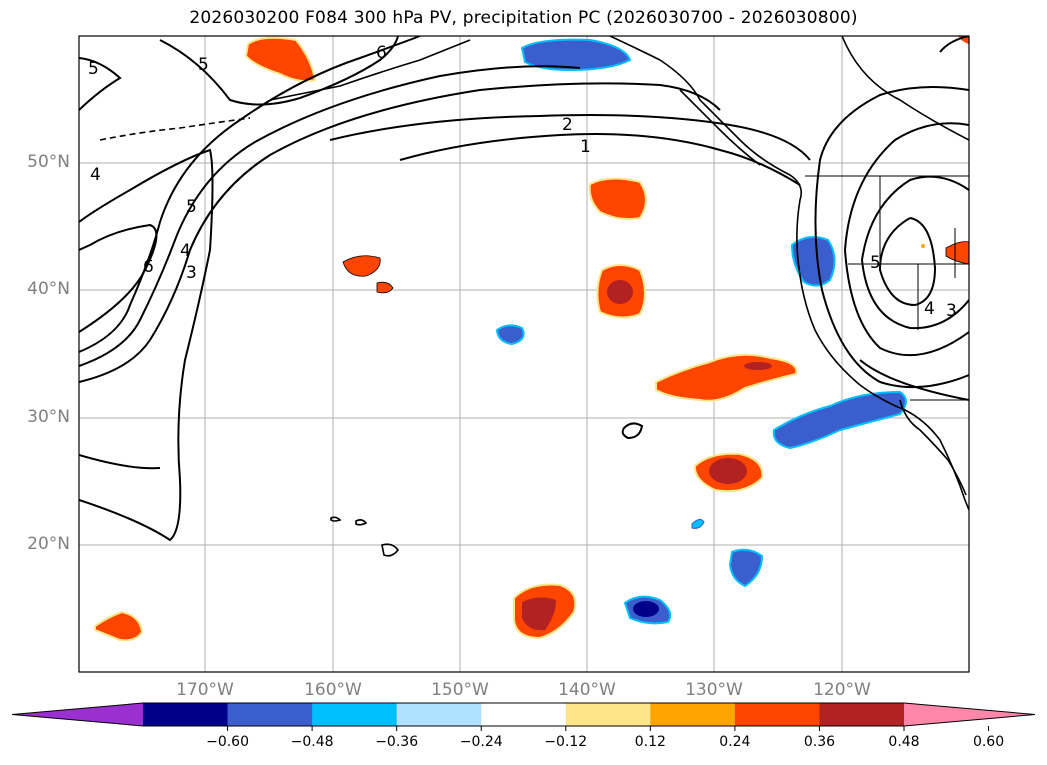 The height and width of the screenshot is (765, 1047). I want to click on rockies, so click(905, 88).